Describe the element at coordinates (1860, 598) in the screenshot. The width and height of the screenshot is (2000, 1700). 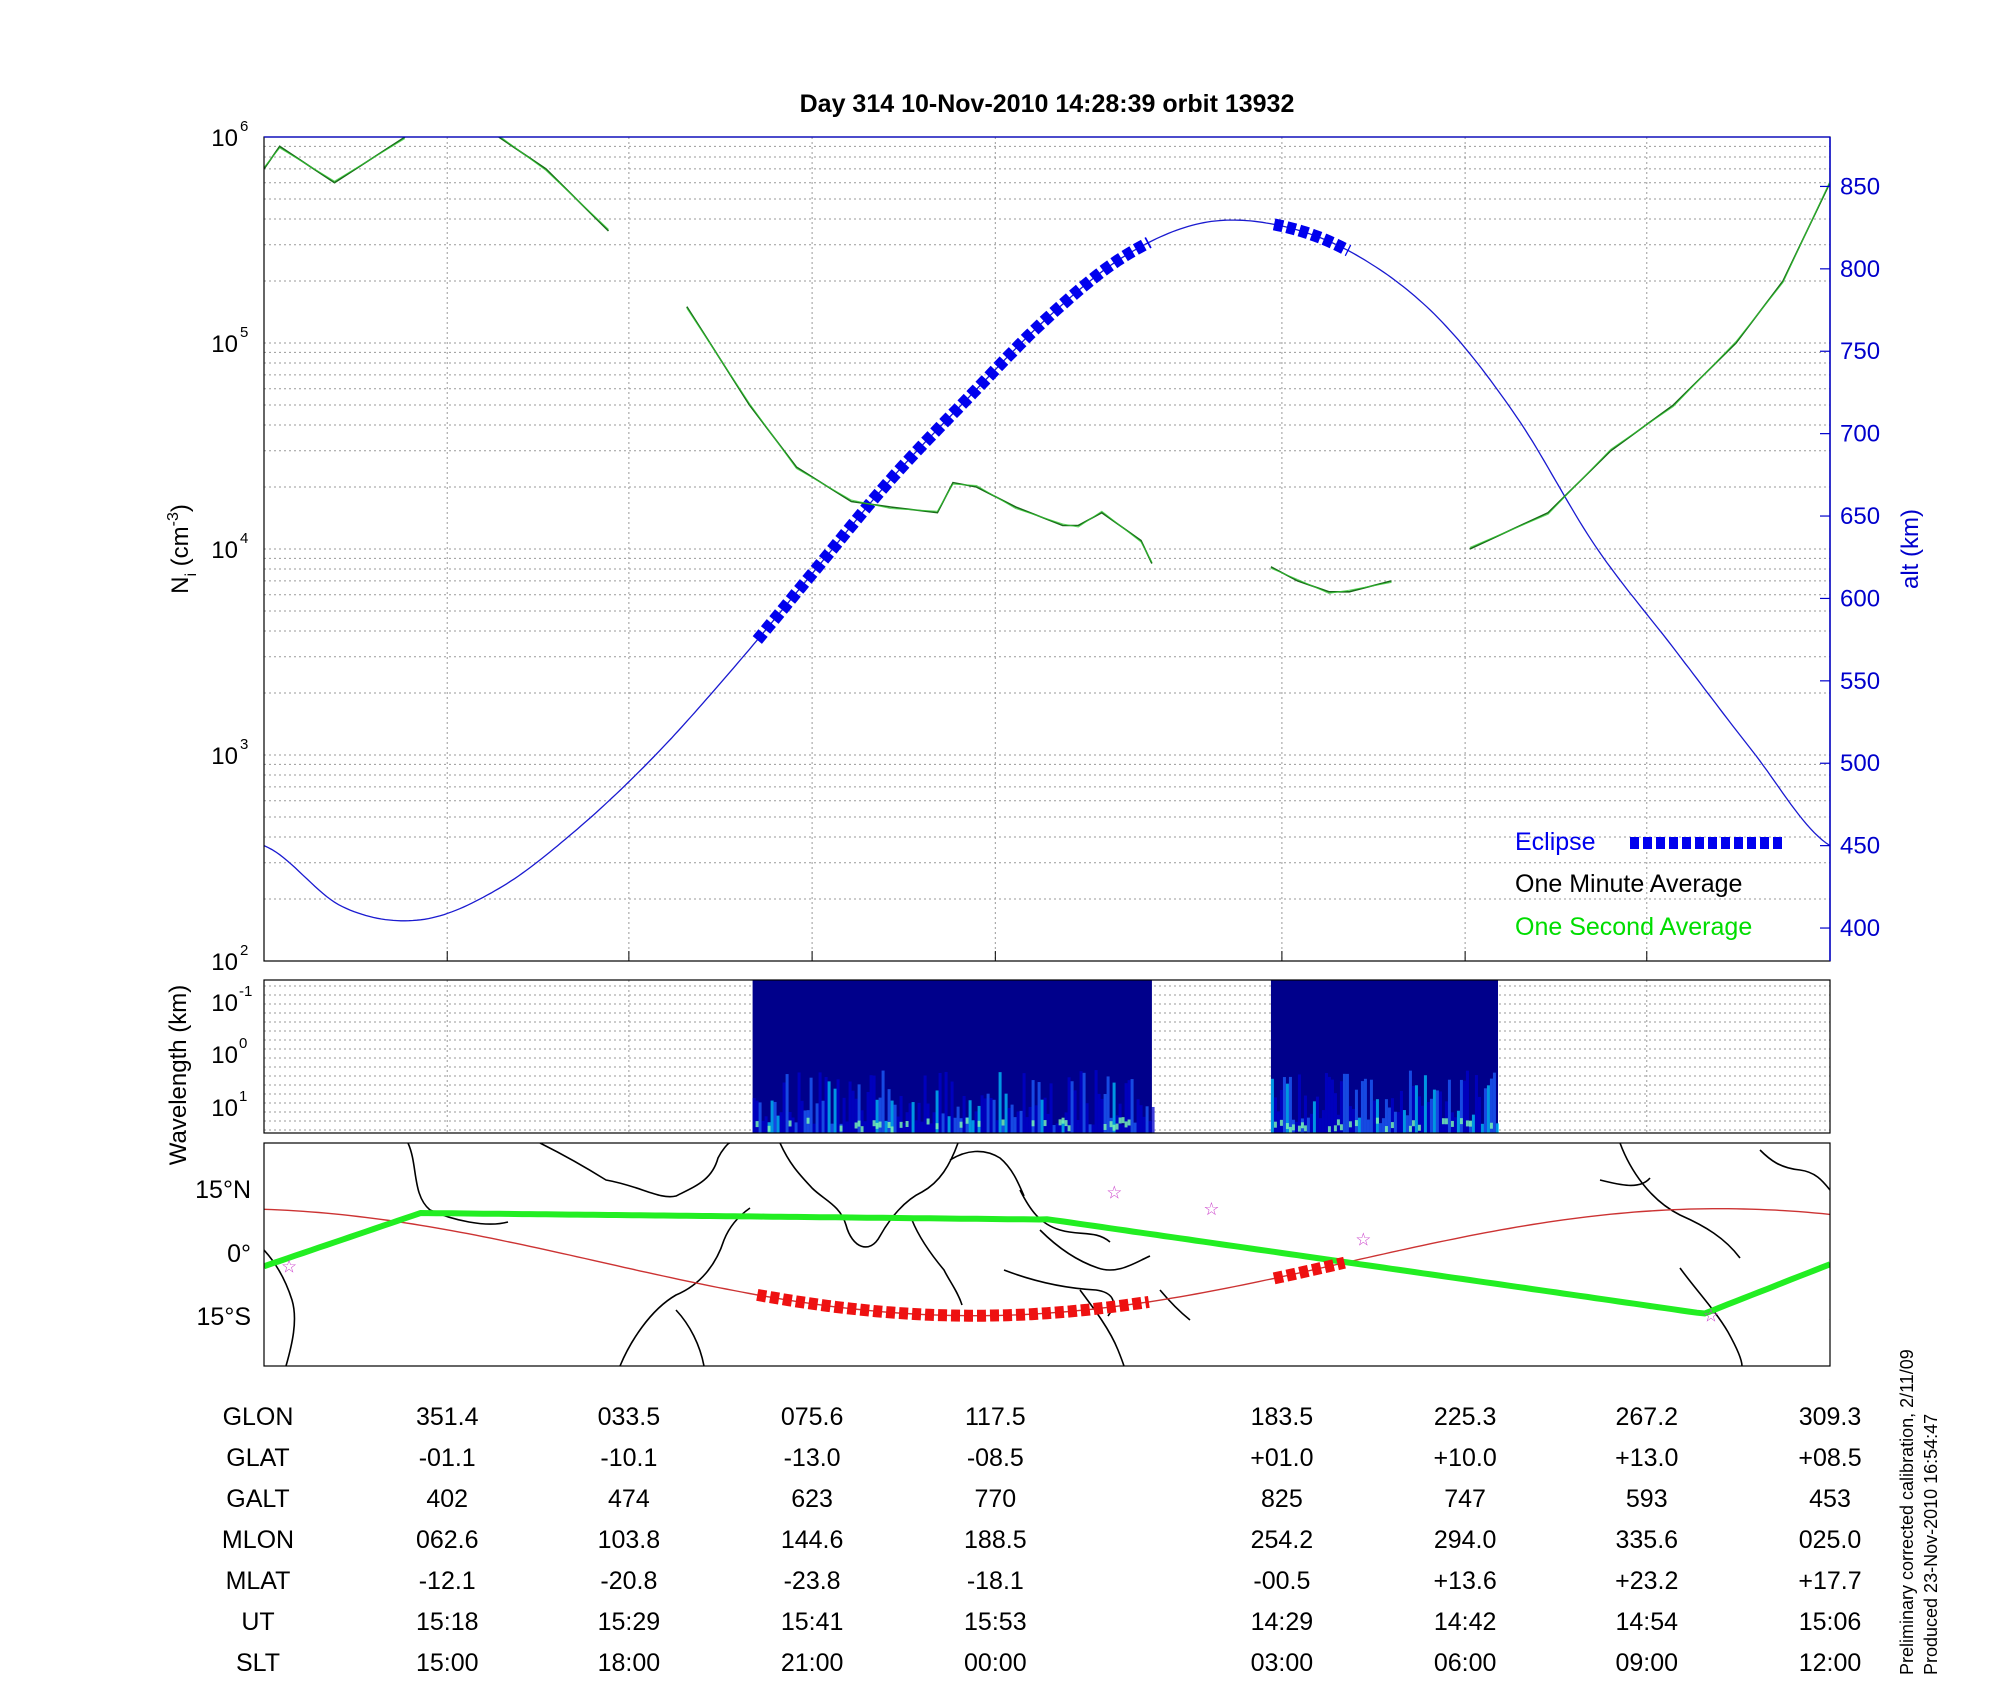
I see `right-tick-label: 600` at that location.